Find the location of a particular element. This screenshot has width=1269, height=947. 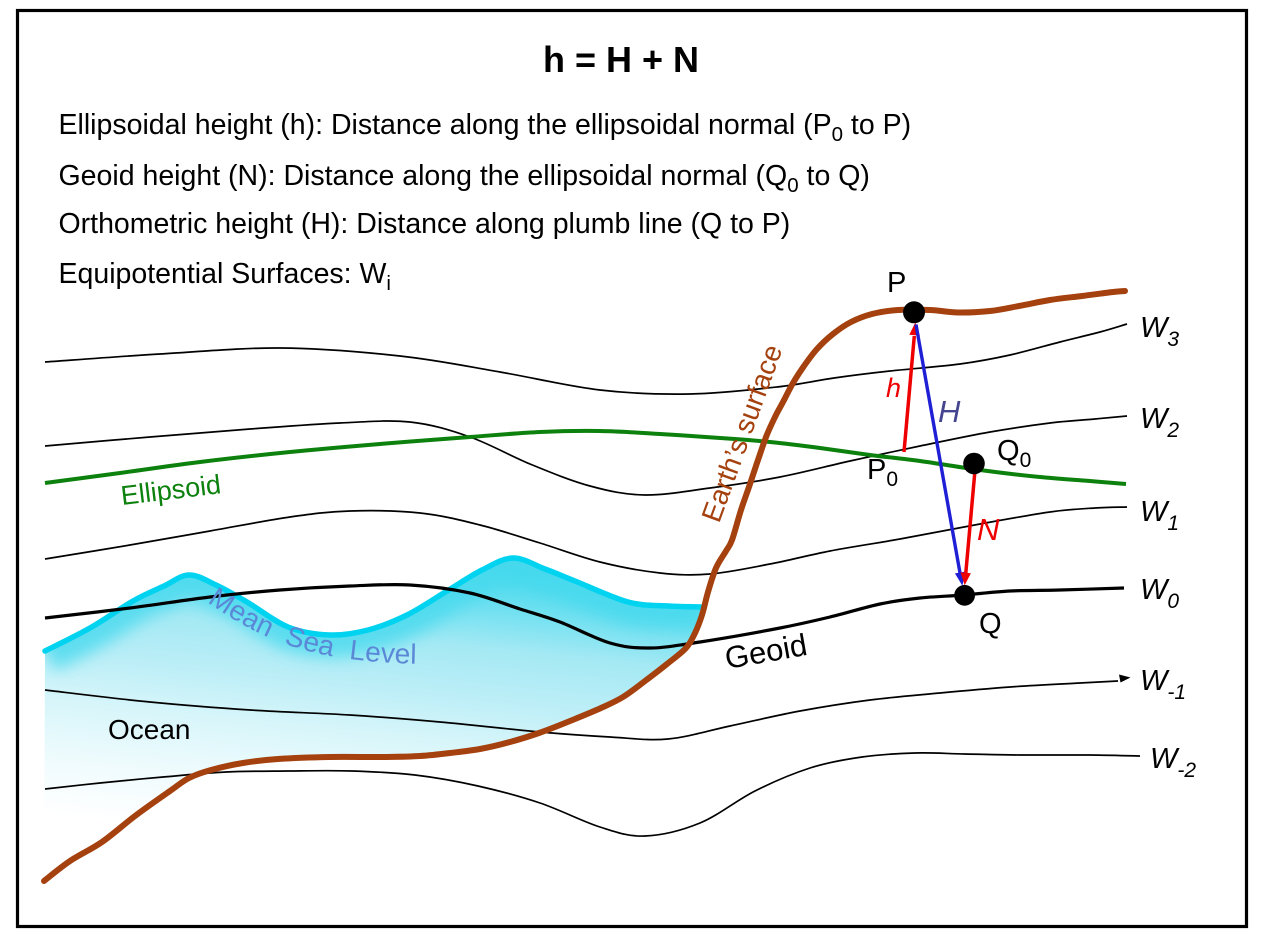

svg-text: P is located at coordinates (896, 283).